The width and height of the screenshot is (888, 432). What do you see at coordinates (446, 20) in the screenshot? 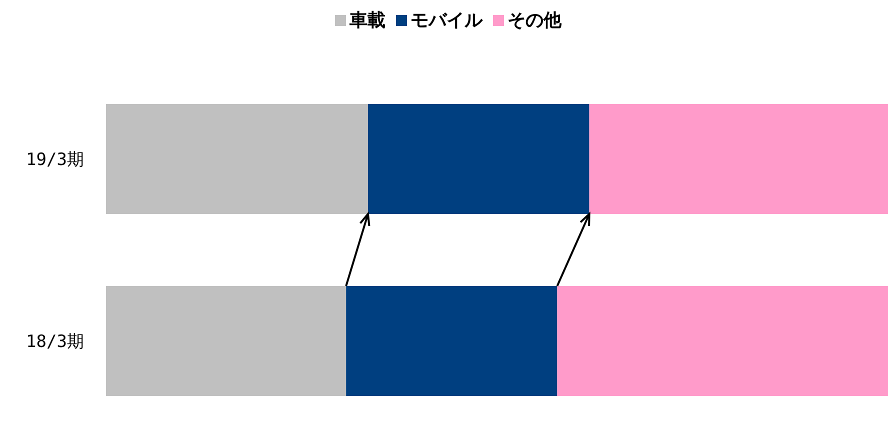
I see `legend-label: モバイル` at bounding box center [446, 20].